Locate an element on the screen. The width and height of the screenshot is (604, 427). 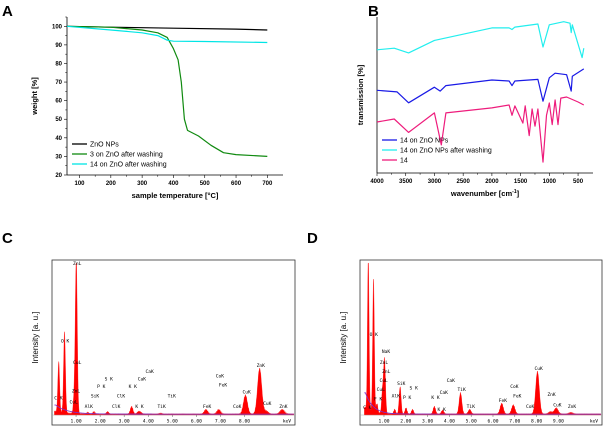
y-tick-label: 100 is located at coordinates (57, 27).